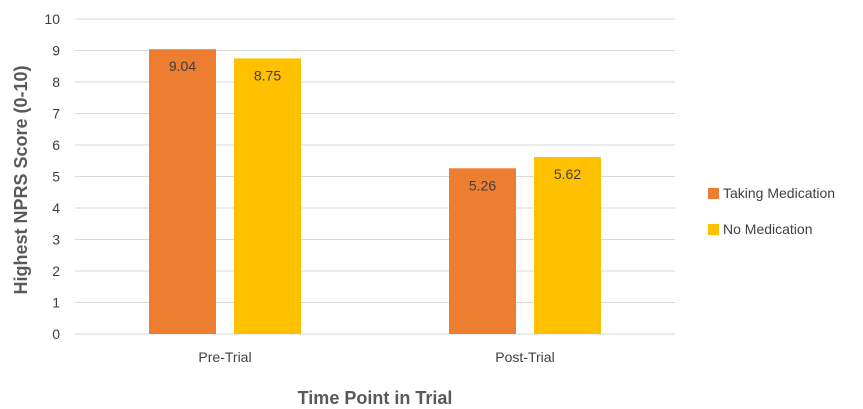 The width and height of the screenshot is (863, 409). Describe the element at coordinates (771, 211) in the screenshot. I see `legend: Taking Medication No Medication` at that location.